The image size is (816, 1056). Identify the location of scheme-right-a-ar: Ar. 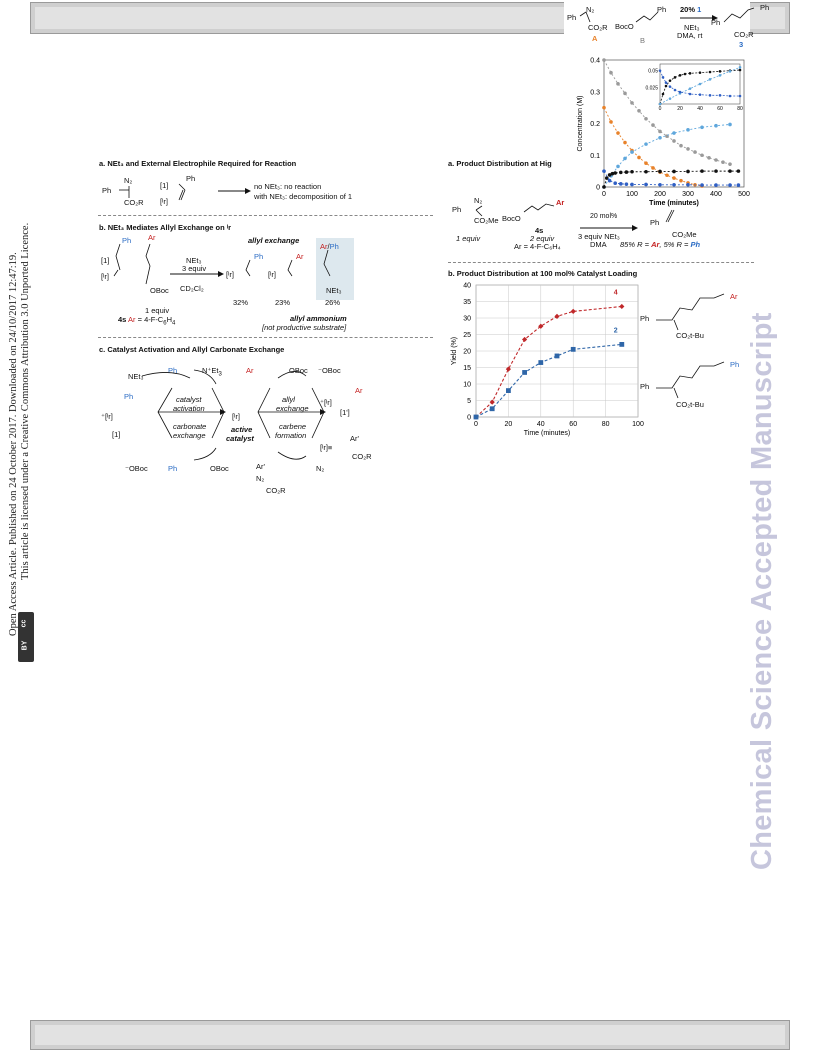
(560, 202).